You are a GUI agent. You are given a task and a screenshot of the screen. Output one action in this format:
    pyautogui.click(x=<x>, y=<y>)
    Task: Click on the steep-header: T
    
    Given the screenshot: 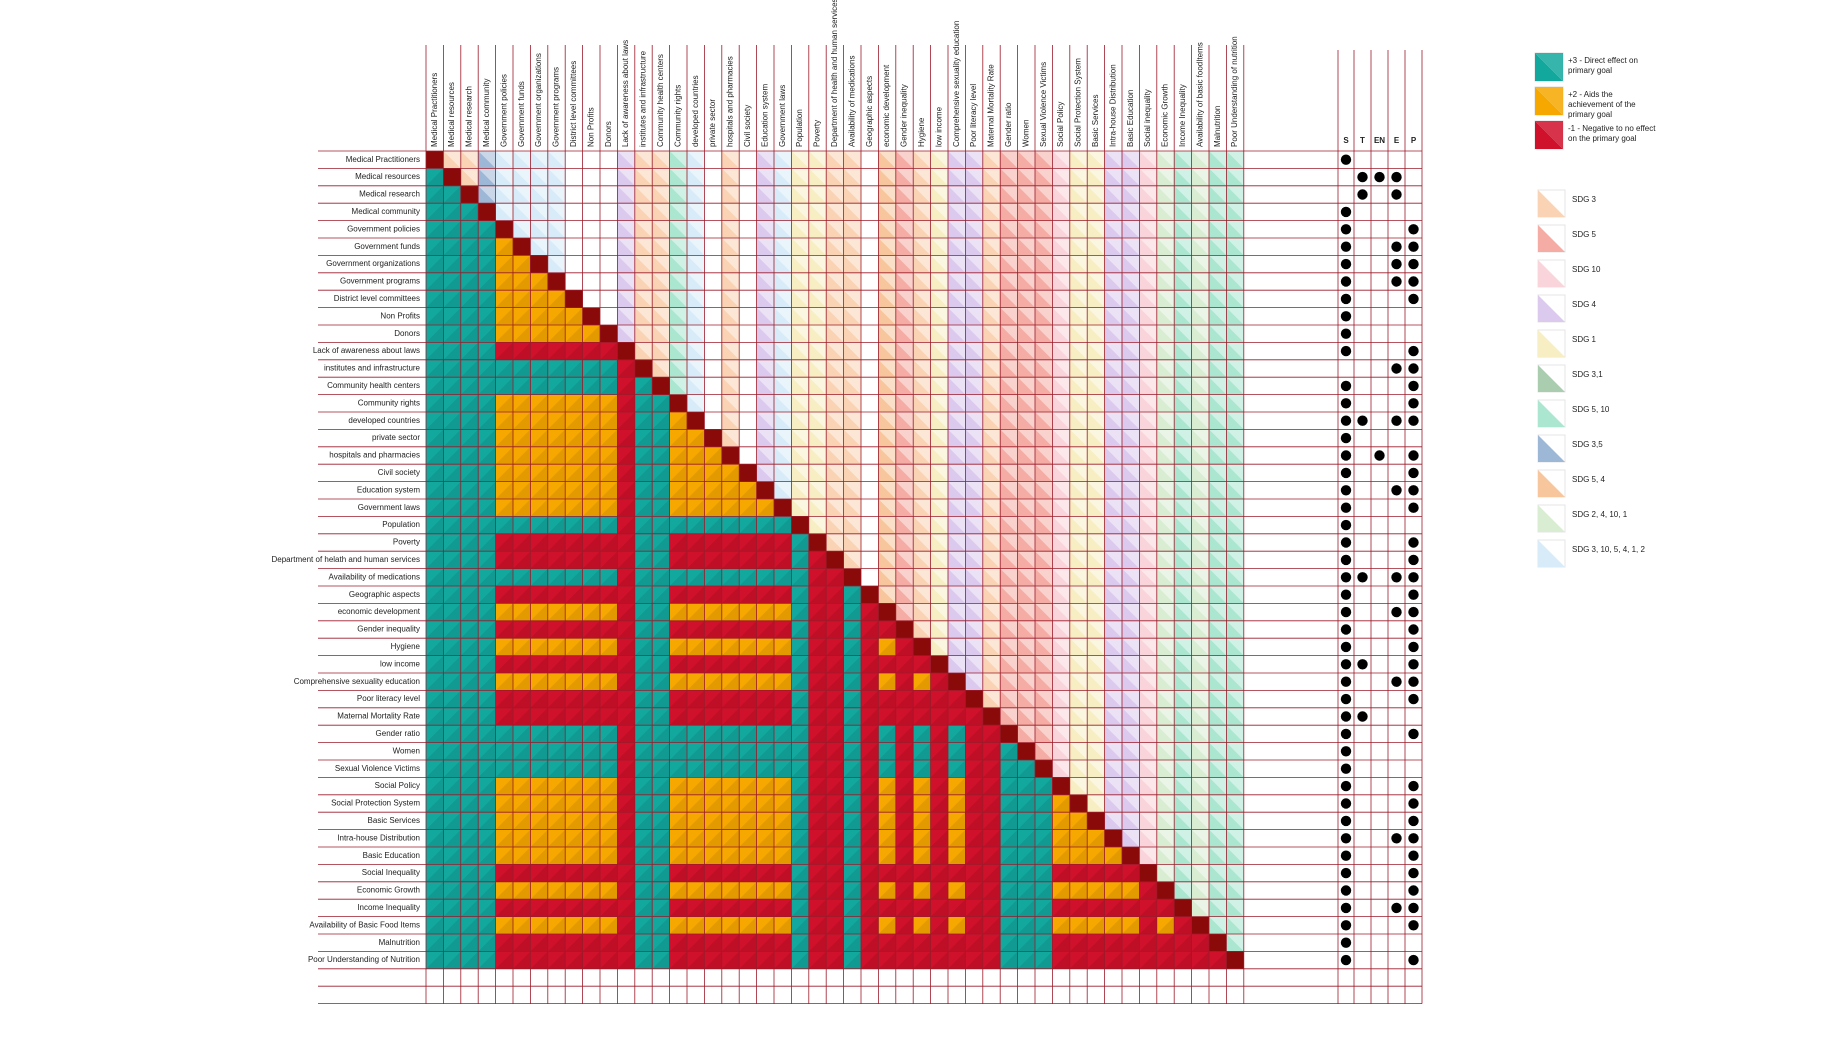 What is the action you would take?
    pyautogui.click(x=1362, y=140)
    